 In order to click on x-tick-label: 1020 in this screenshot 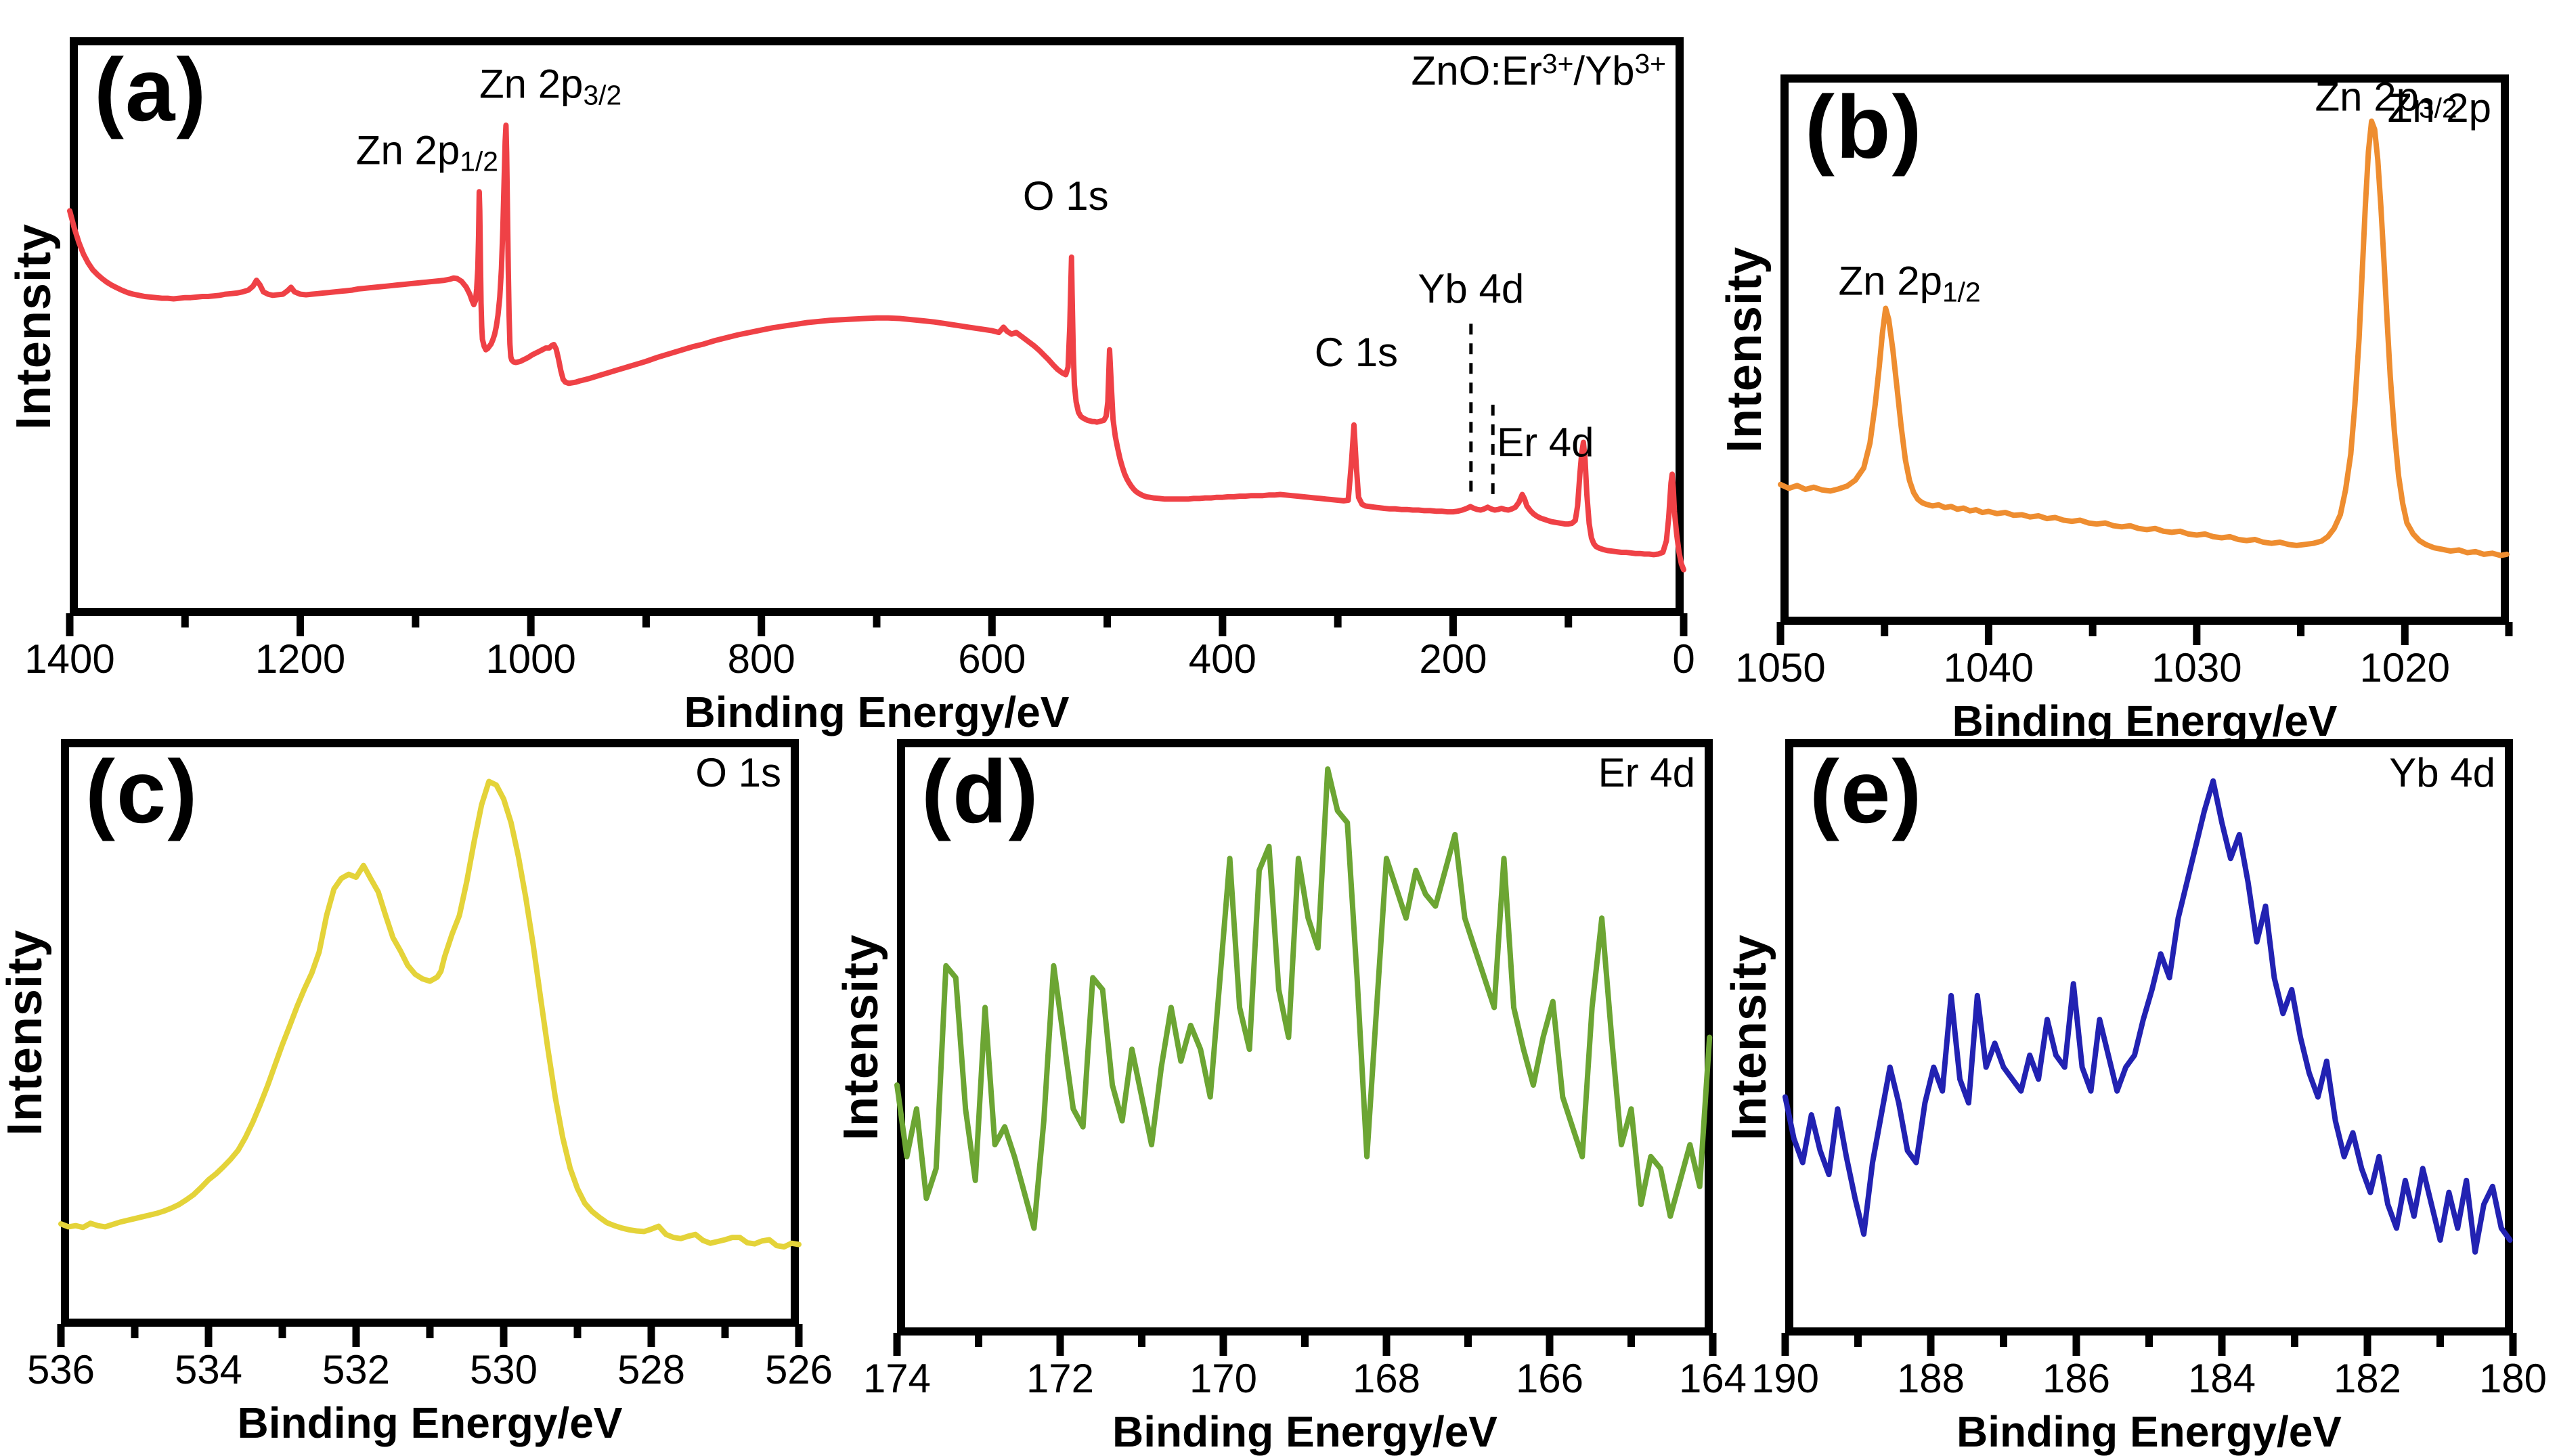, I will do `click(2405, 667)`.